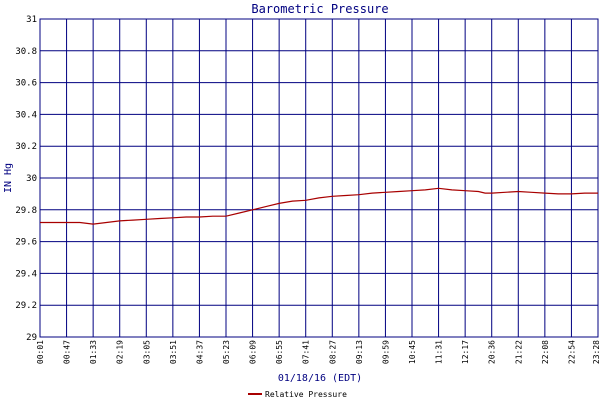  I want to click on y-tick-label: 30, so click(31, 179).